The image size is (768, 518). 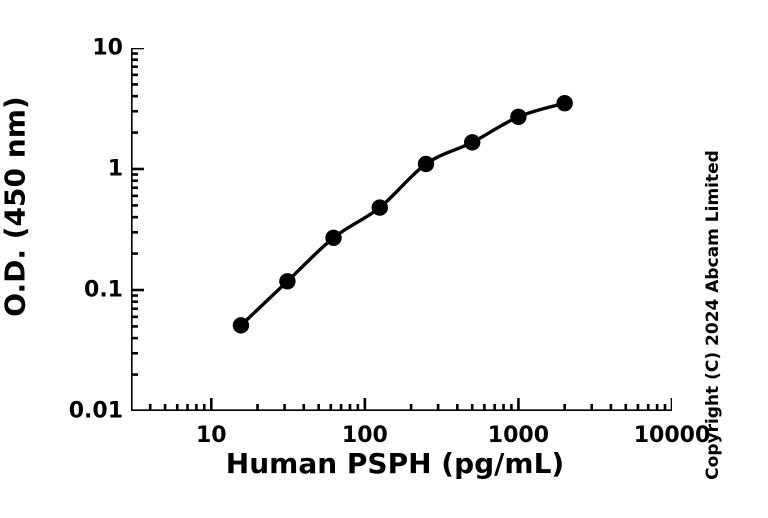 I want to click on x-axis, so click(x=401, y=404).